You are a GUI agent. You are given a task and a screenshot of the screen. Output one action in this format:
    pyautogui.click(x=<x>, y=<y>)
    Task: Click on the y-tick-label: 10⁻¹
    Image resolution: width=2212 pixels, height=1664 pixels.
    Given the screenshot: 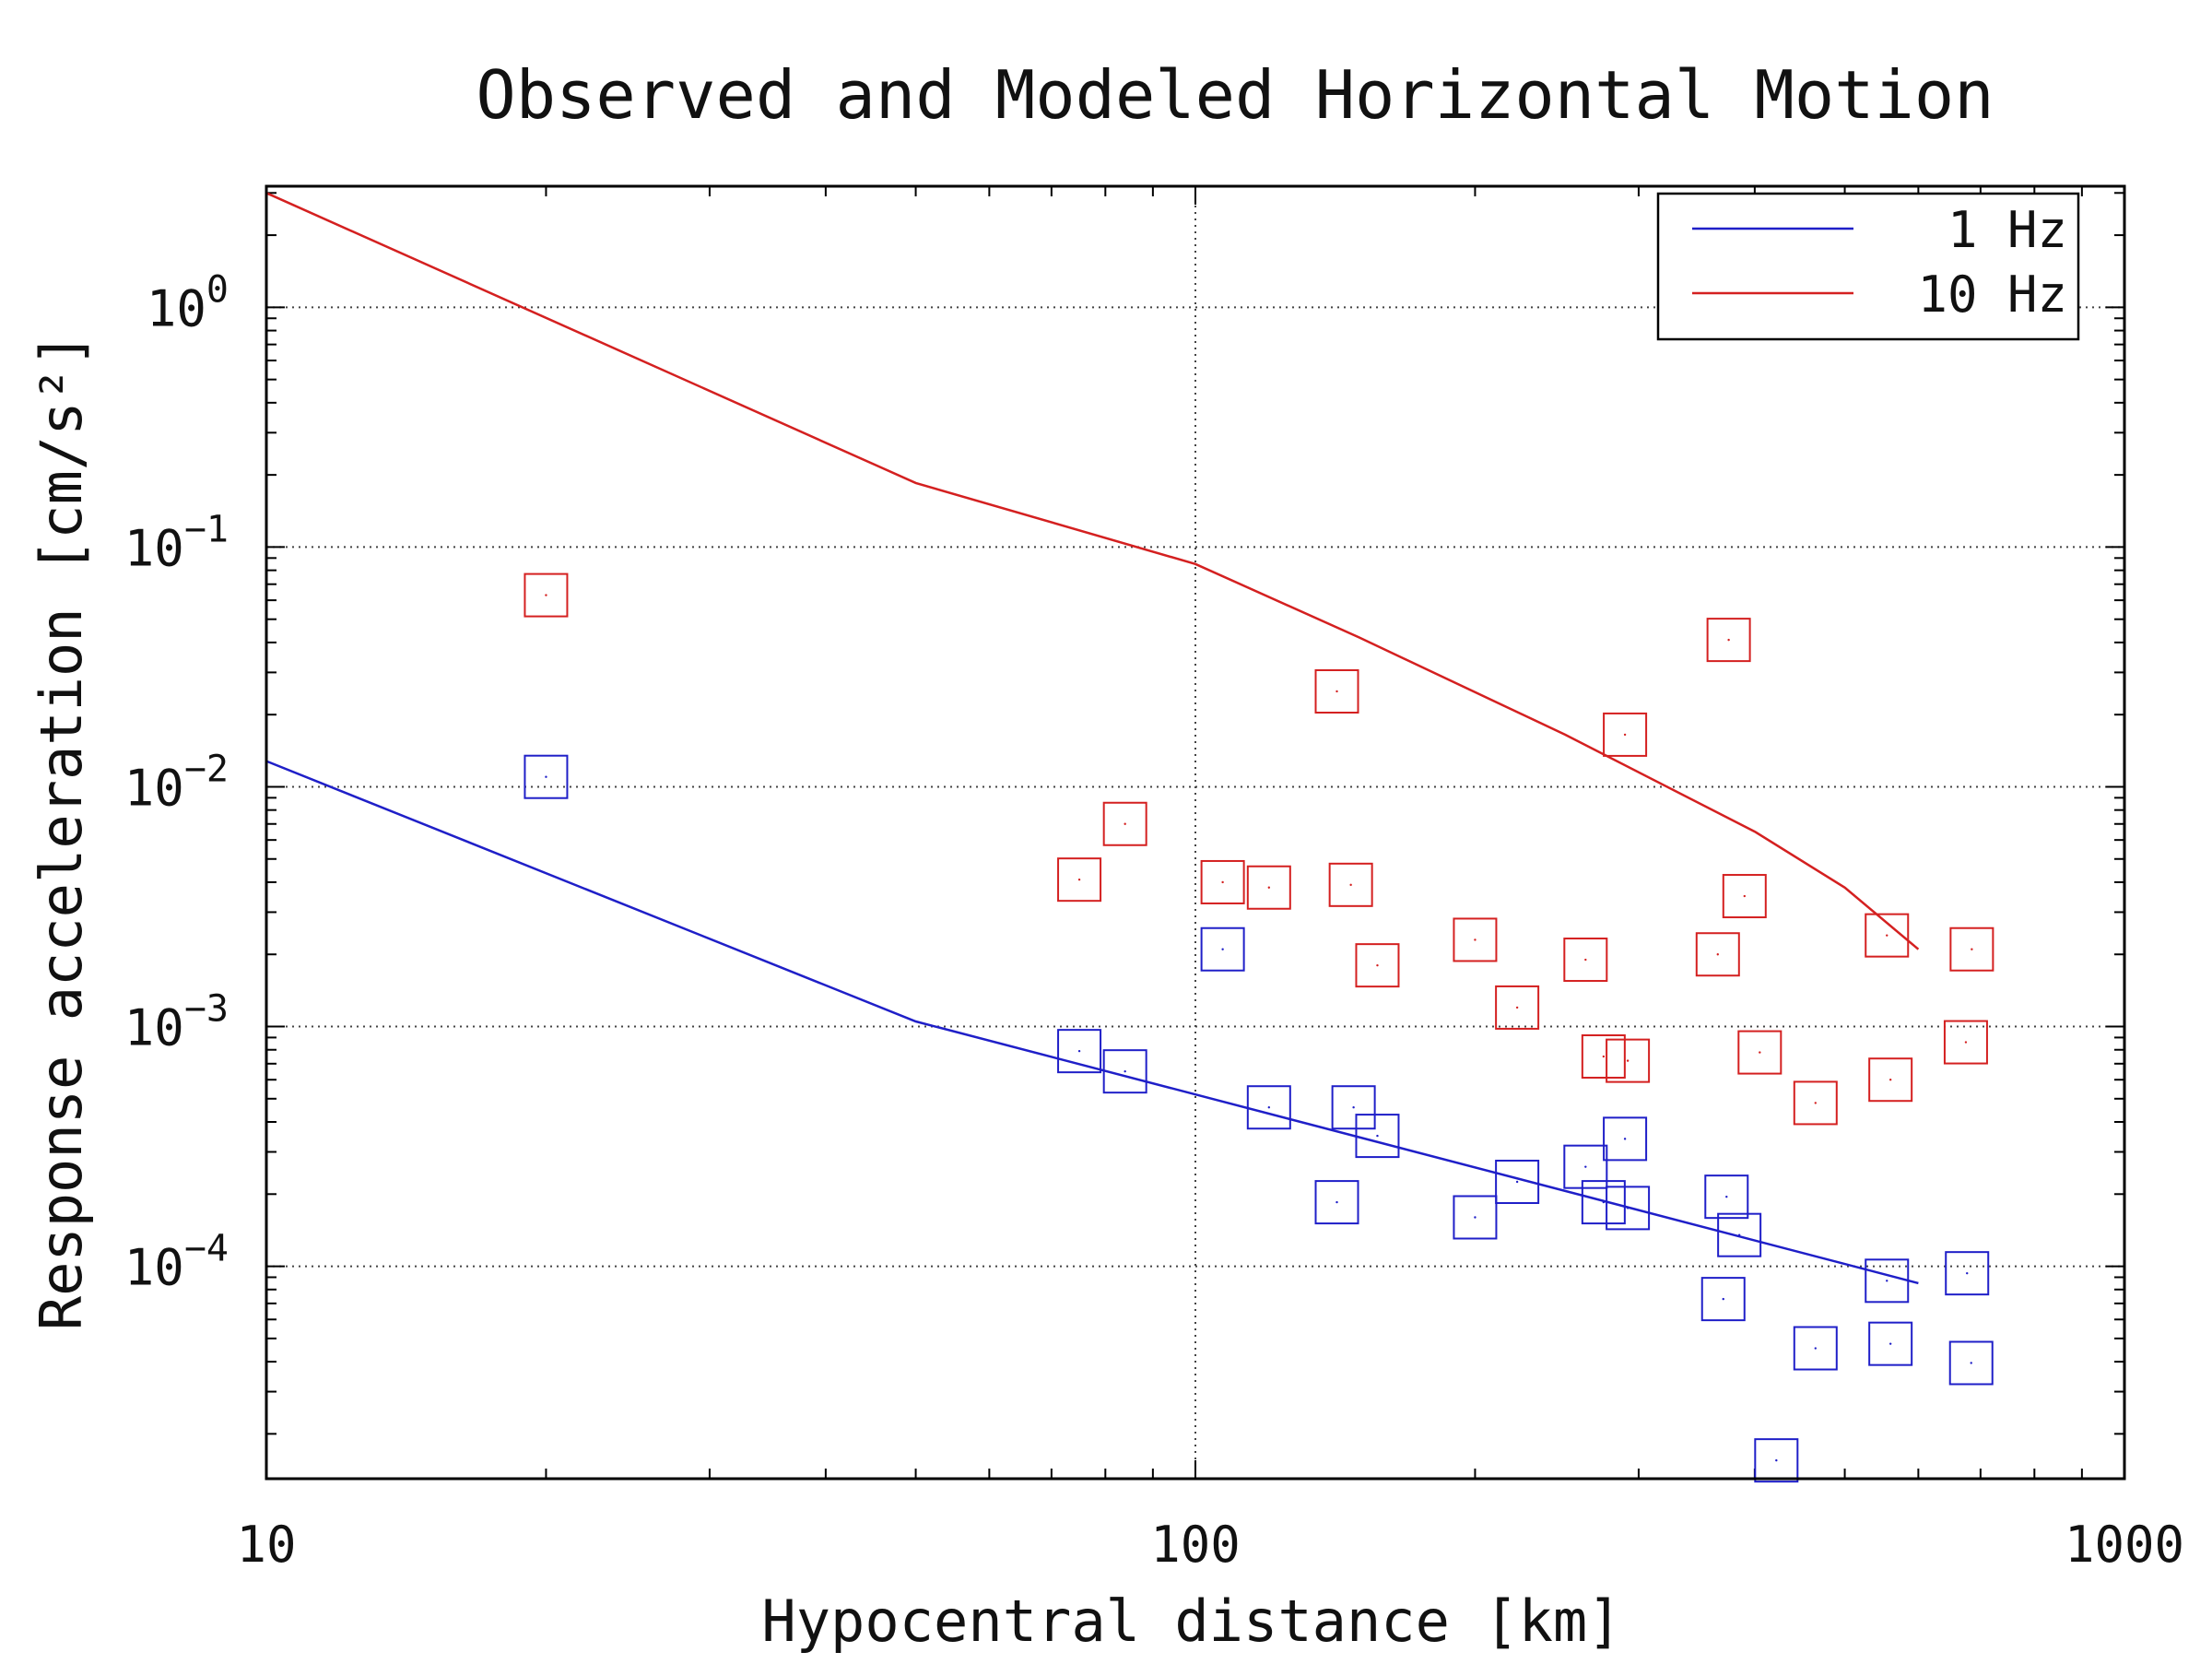 What is the action you would take?
    pyautogui.click(x=176, y=542)
    